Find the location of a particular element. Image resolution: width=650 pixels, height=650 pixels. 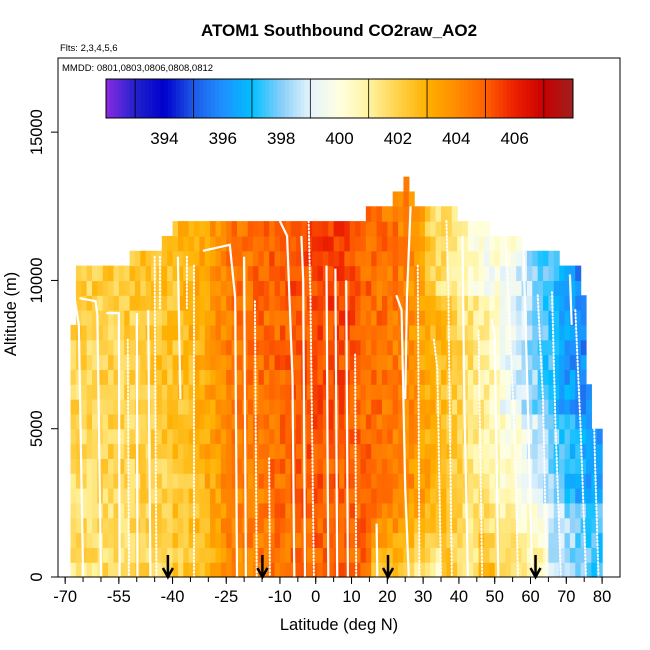

x-tick-label: 40 is located at coordinates (459, 597).